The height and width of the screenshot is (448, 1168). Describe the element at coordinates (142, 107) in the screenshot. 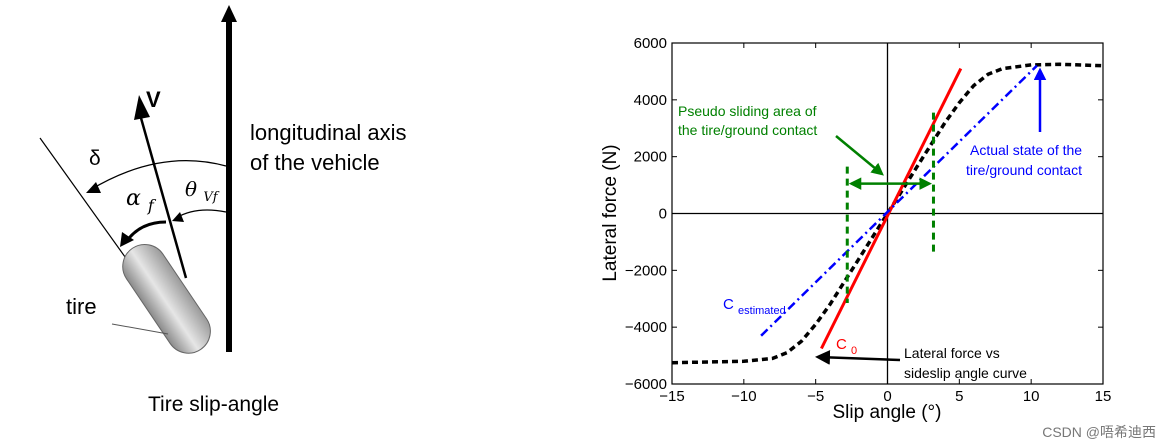

I see `velocity-arrowhead` at that location.